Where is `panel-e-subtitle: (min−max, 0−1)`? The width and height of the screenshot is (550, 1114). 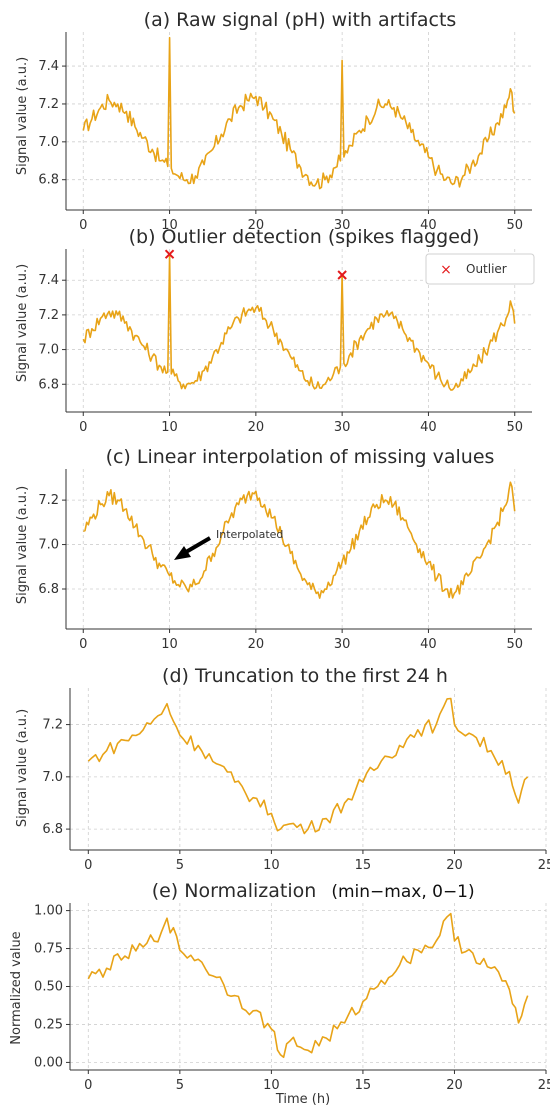
panel-e-subtitle: (min−max, 0−1) is located at coordinates (402, 892).